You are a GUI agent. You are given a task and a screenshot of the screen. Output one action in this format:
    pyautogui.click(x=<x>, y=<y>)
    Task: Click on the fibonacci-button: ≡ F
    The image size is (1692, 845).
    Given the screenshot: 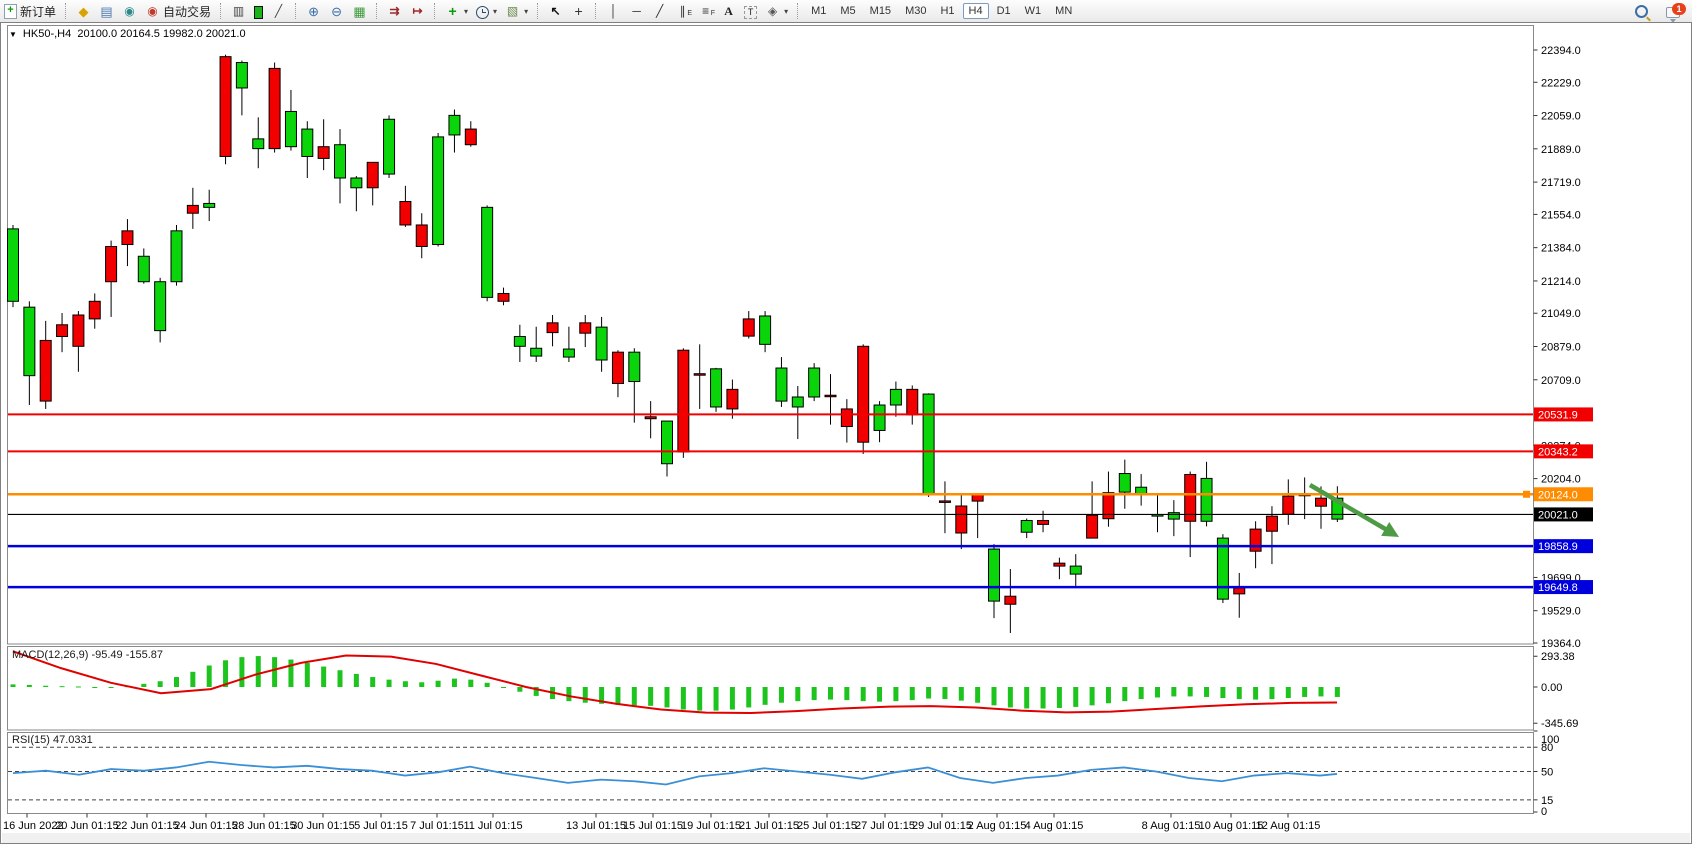 What is the action you would take?
    pyautogui.click(x=705, y=11)
    